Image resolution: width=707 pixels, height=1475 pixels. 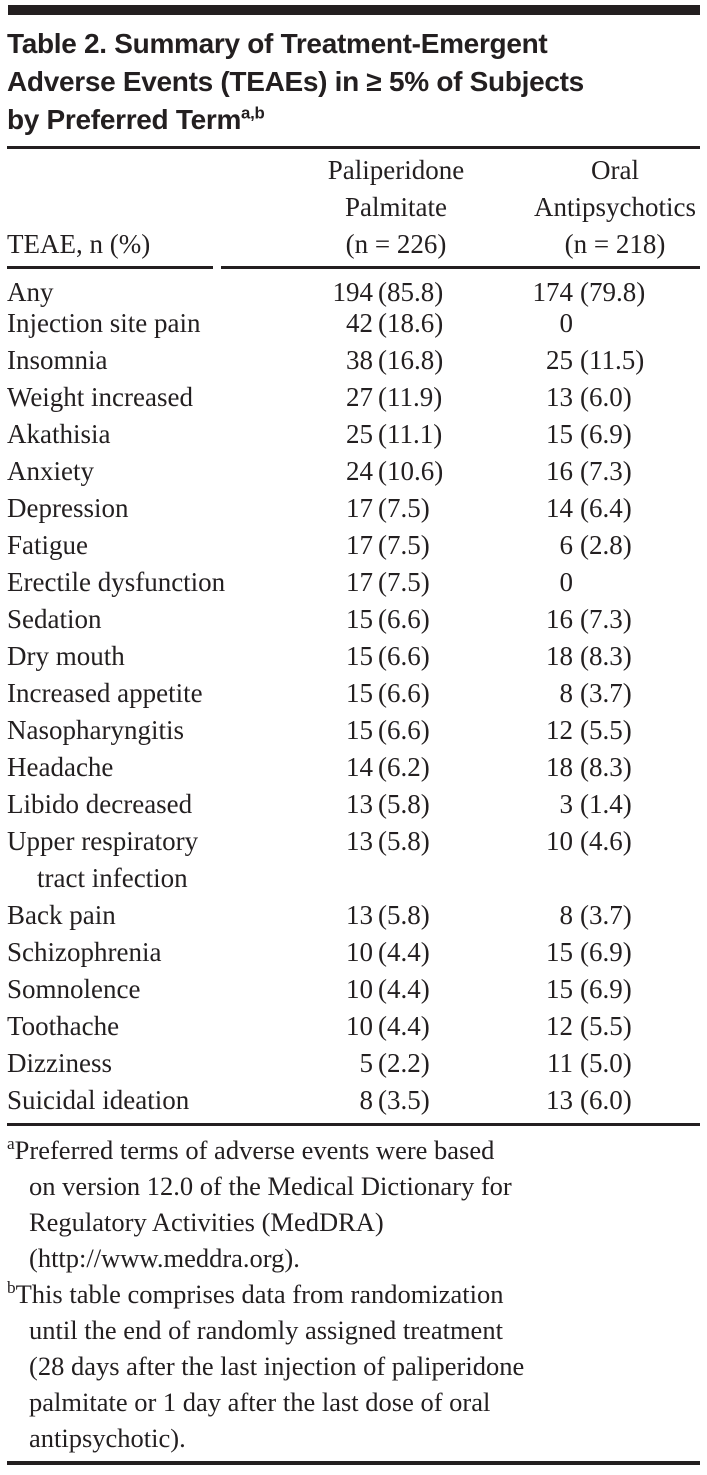 I want to click on paliperidone-count: 38, so click(x=359, y=360).